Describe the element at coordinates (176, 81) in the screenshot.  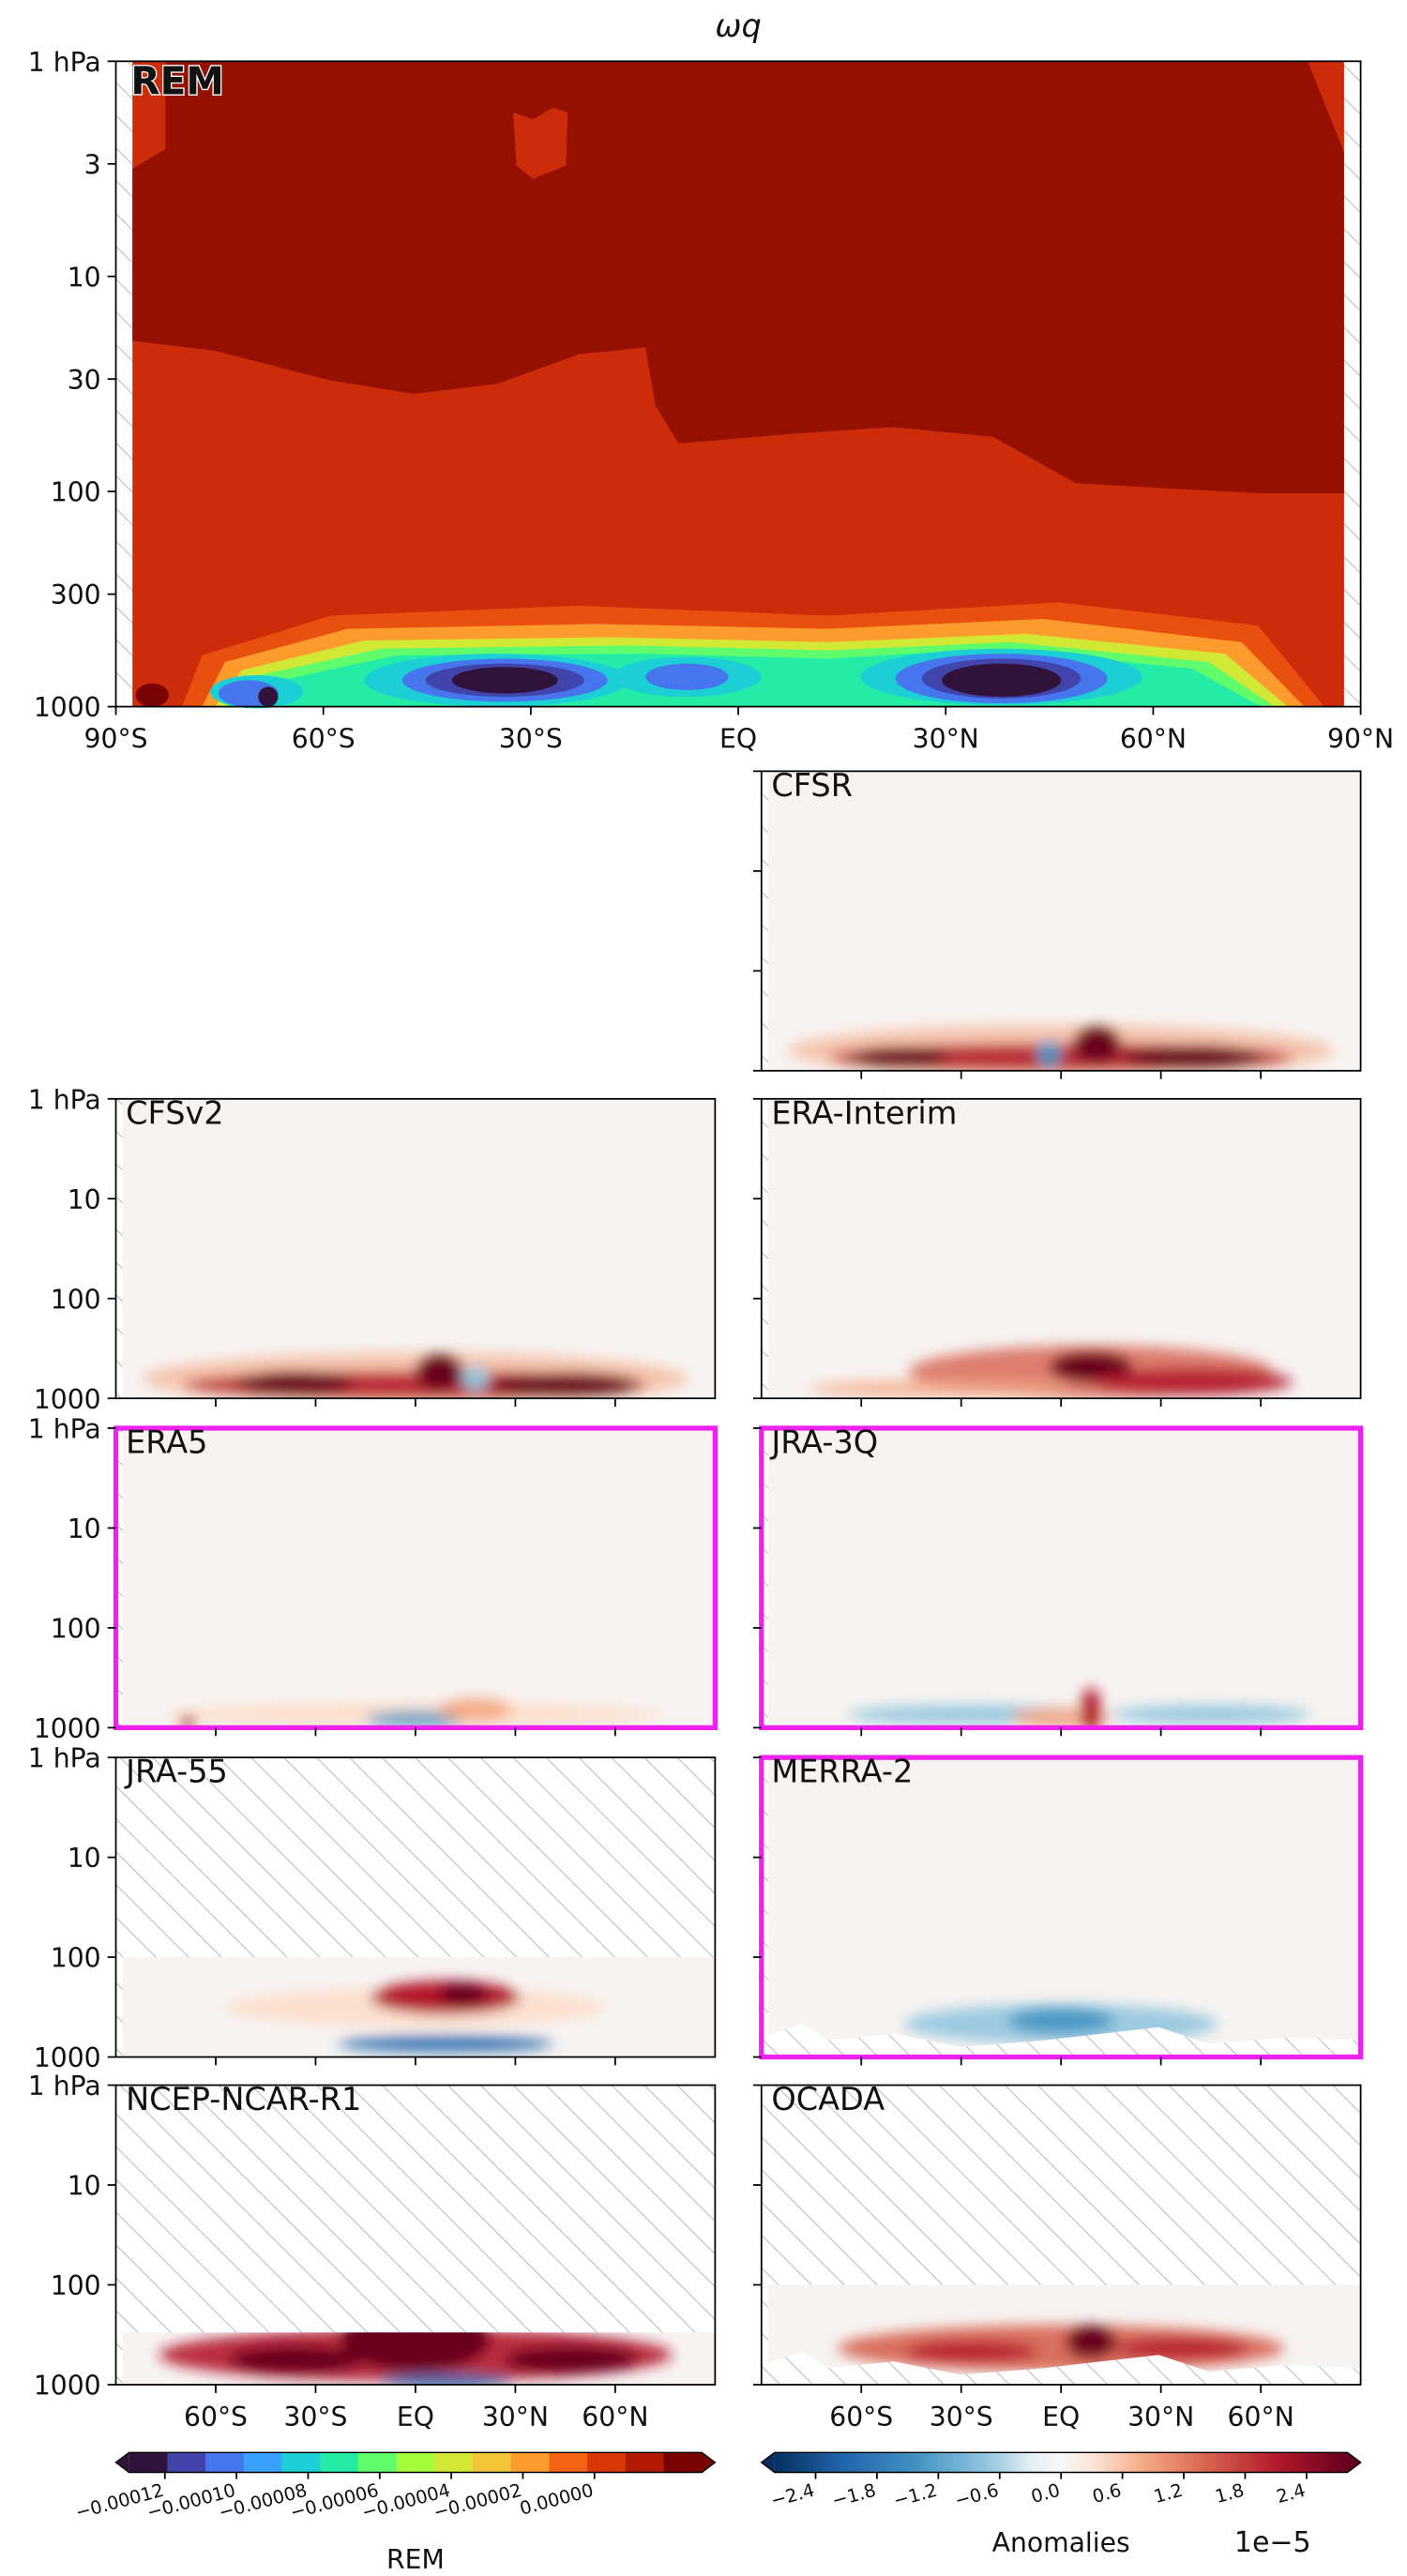
I see `panel-label: REM` at that location.